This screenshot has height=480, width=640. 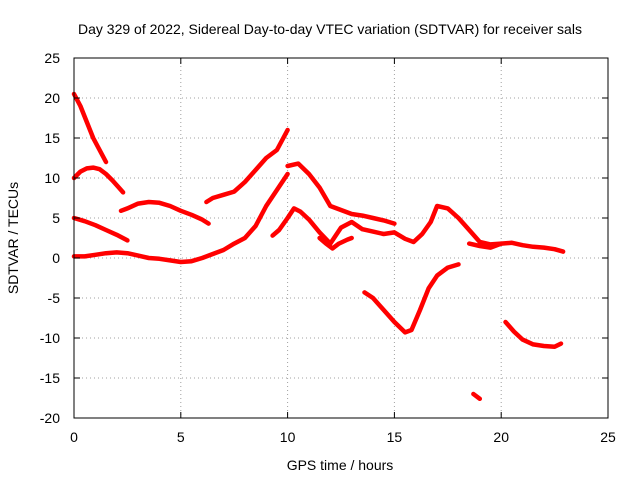 I want to click on y-tick-label: 0, so click(x=56, y=258).